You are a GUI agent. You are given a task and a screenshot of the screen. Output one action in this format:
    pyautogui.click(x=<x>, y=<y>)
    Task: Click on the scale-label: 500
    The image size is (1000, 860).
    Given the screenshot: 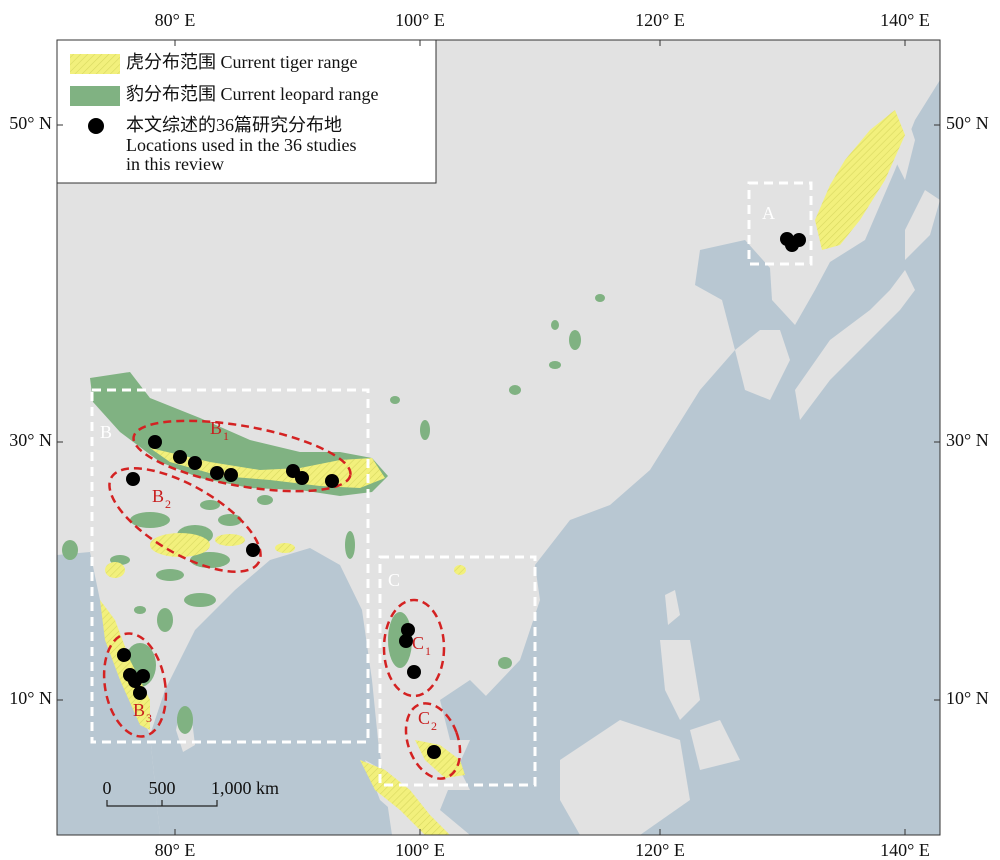 What is the action you would take?
    pyautogui.click(x=162, y=788)
    